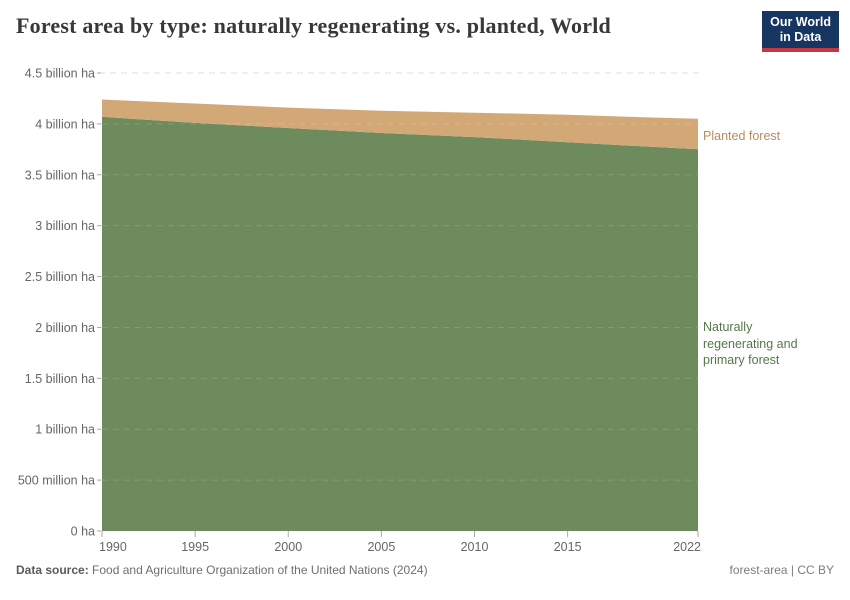 The width and height of the screenshot is (850, 600). I want to click on y-axis-label: 2 billion ha, so click(65, 328).